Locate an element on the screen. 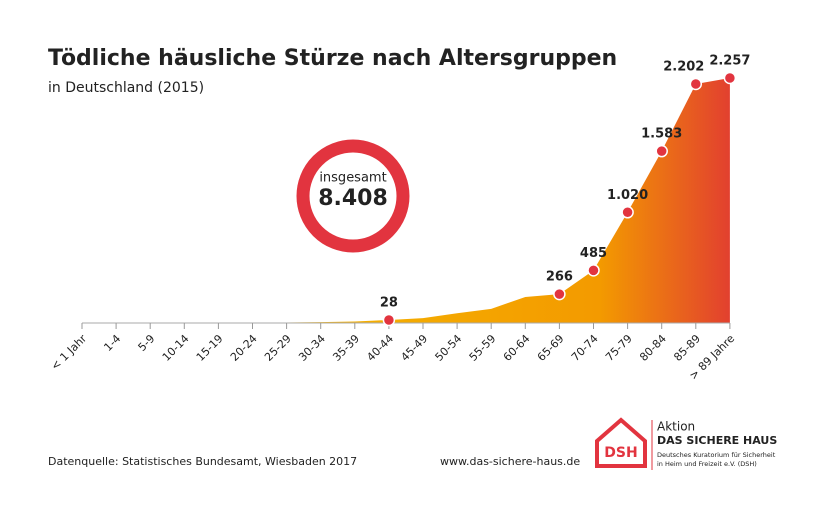 The image size is (817, 515). x-tick-label: 80-84 is located at coordinates (653, 348).